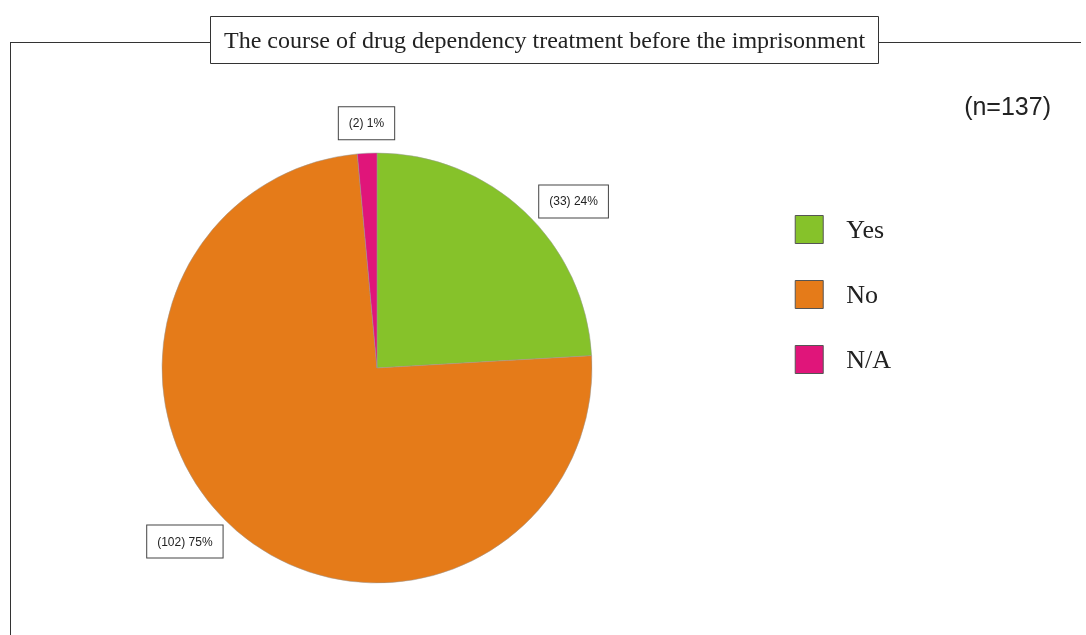  What do you see at coordinates (869, 359) in the screenshot?
I see `legend-label: N/A` at bounding box center [869, 359].